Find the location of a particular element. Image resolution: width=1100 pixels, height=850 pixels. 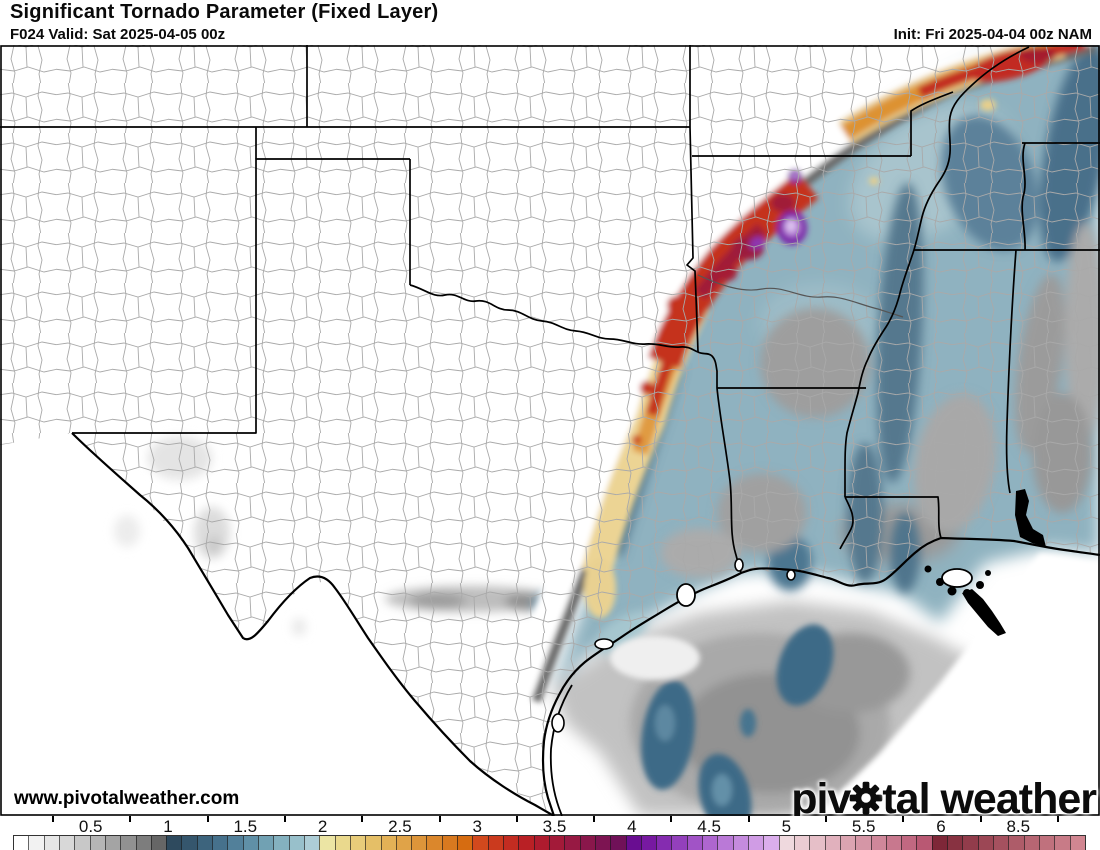

logo-text-right: tal weather is located at coordinates (989, 799).